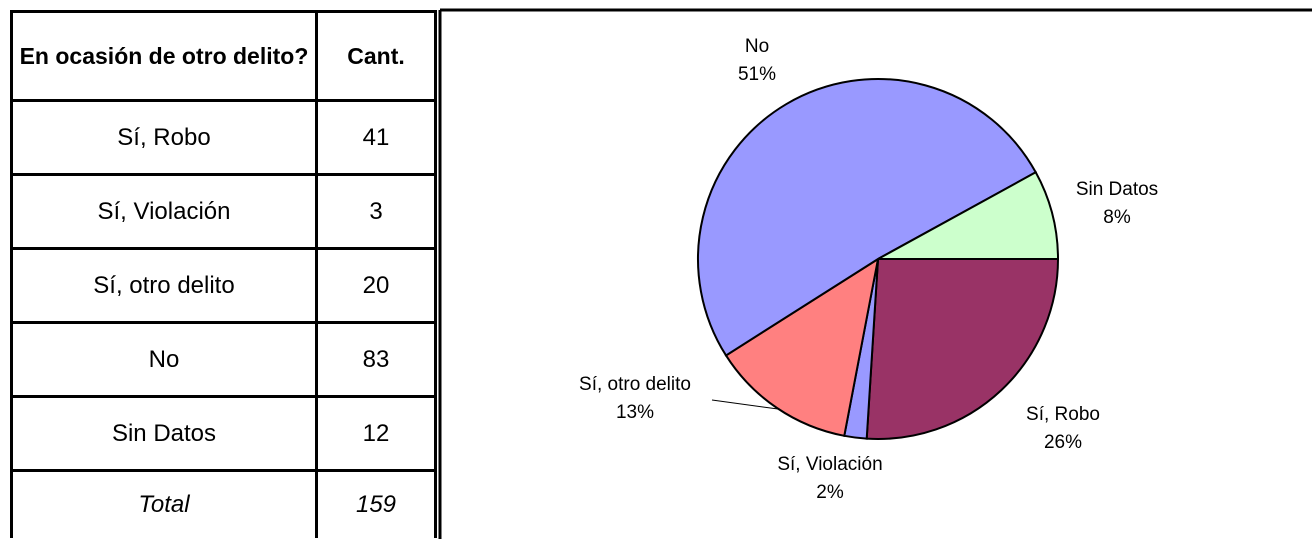 This screenshot has height=539, width=1312. What do you see at coordinates (1063, 442) in the screenshot?
I see `slice-value-label: 26%` at bounding box center [1063, 442].